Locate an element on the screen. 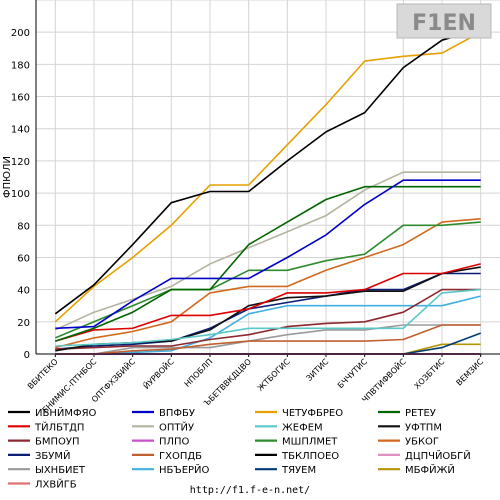 This screenshot has height=500, width=500. y-tick-label: 180 is located at coordinates (20, 65).